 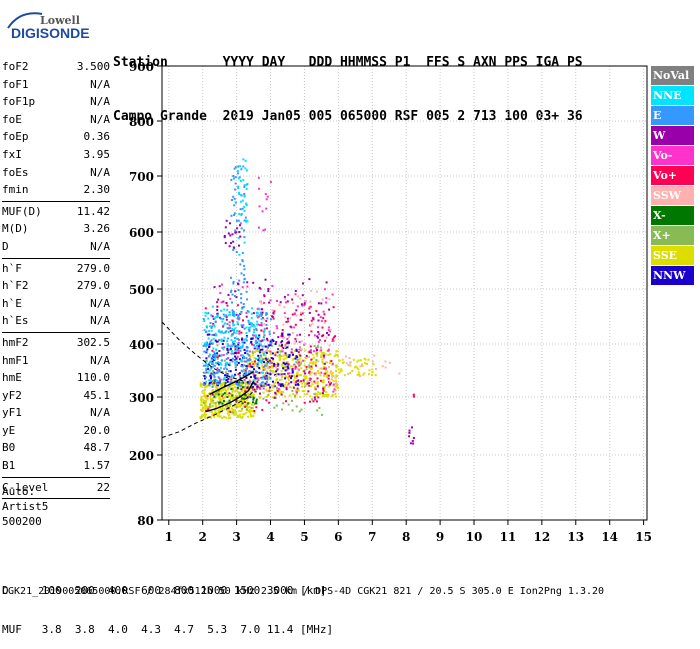 What do you see at coordinates (97, 137) in the screenshot?
I see `param-value: 0.36` at bounding box center [97, 137].